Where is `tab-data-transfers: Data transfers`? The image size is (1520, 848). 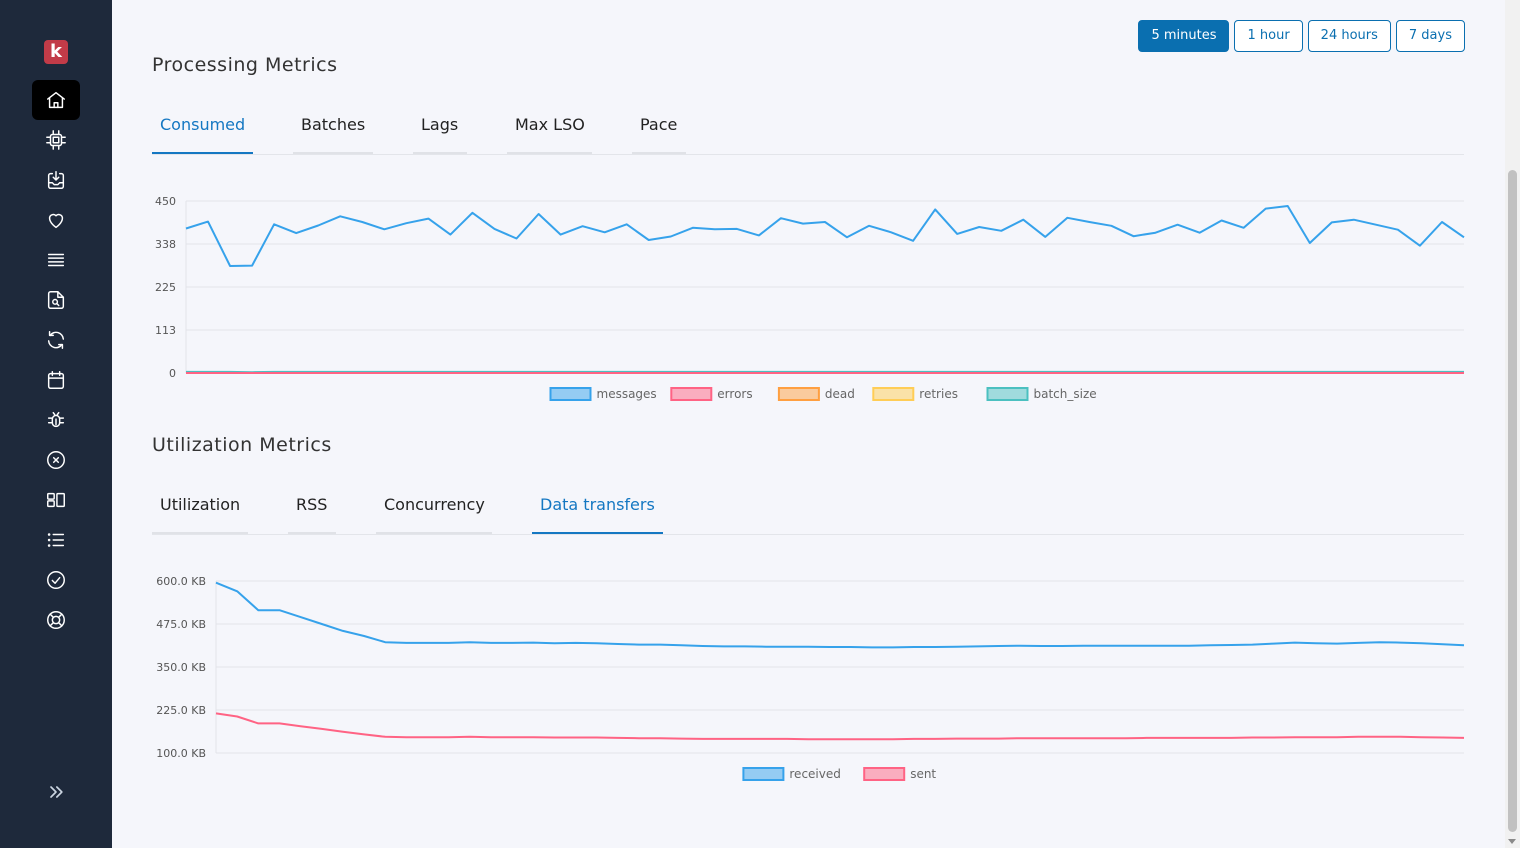
tab-data-transfers: Data transfers is located at coordinates (597, 512).